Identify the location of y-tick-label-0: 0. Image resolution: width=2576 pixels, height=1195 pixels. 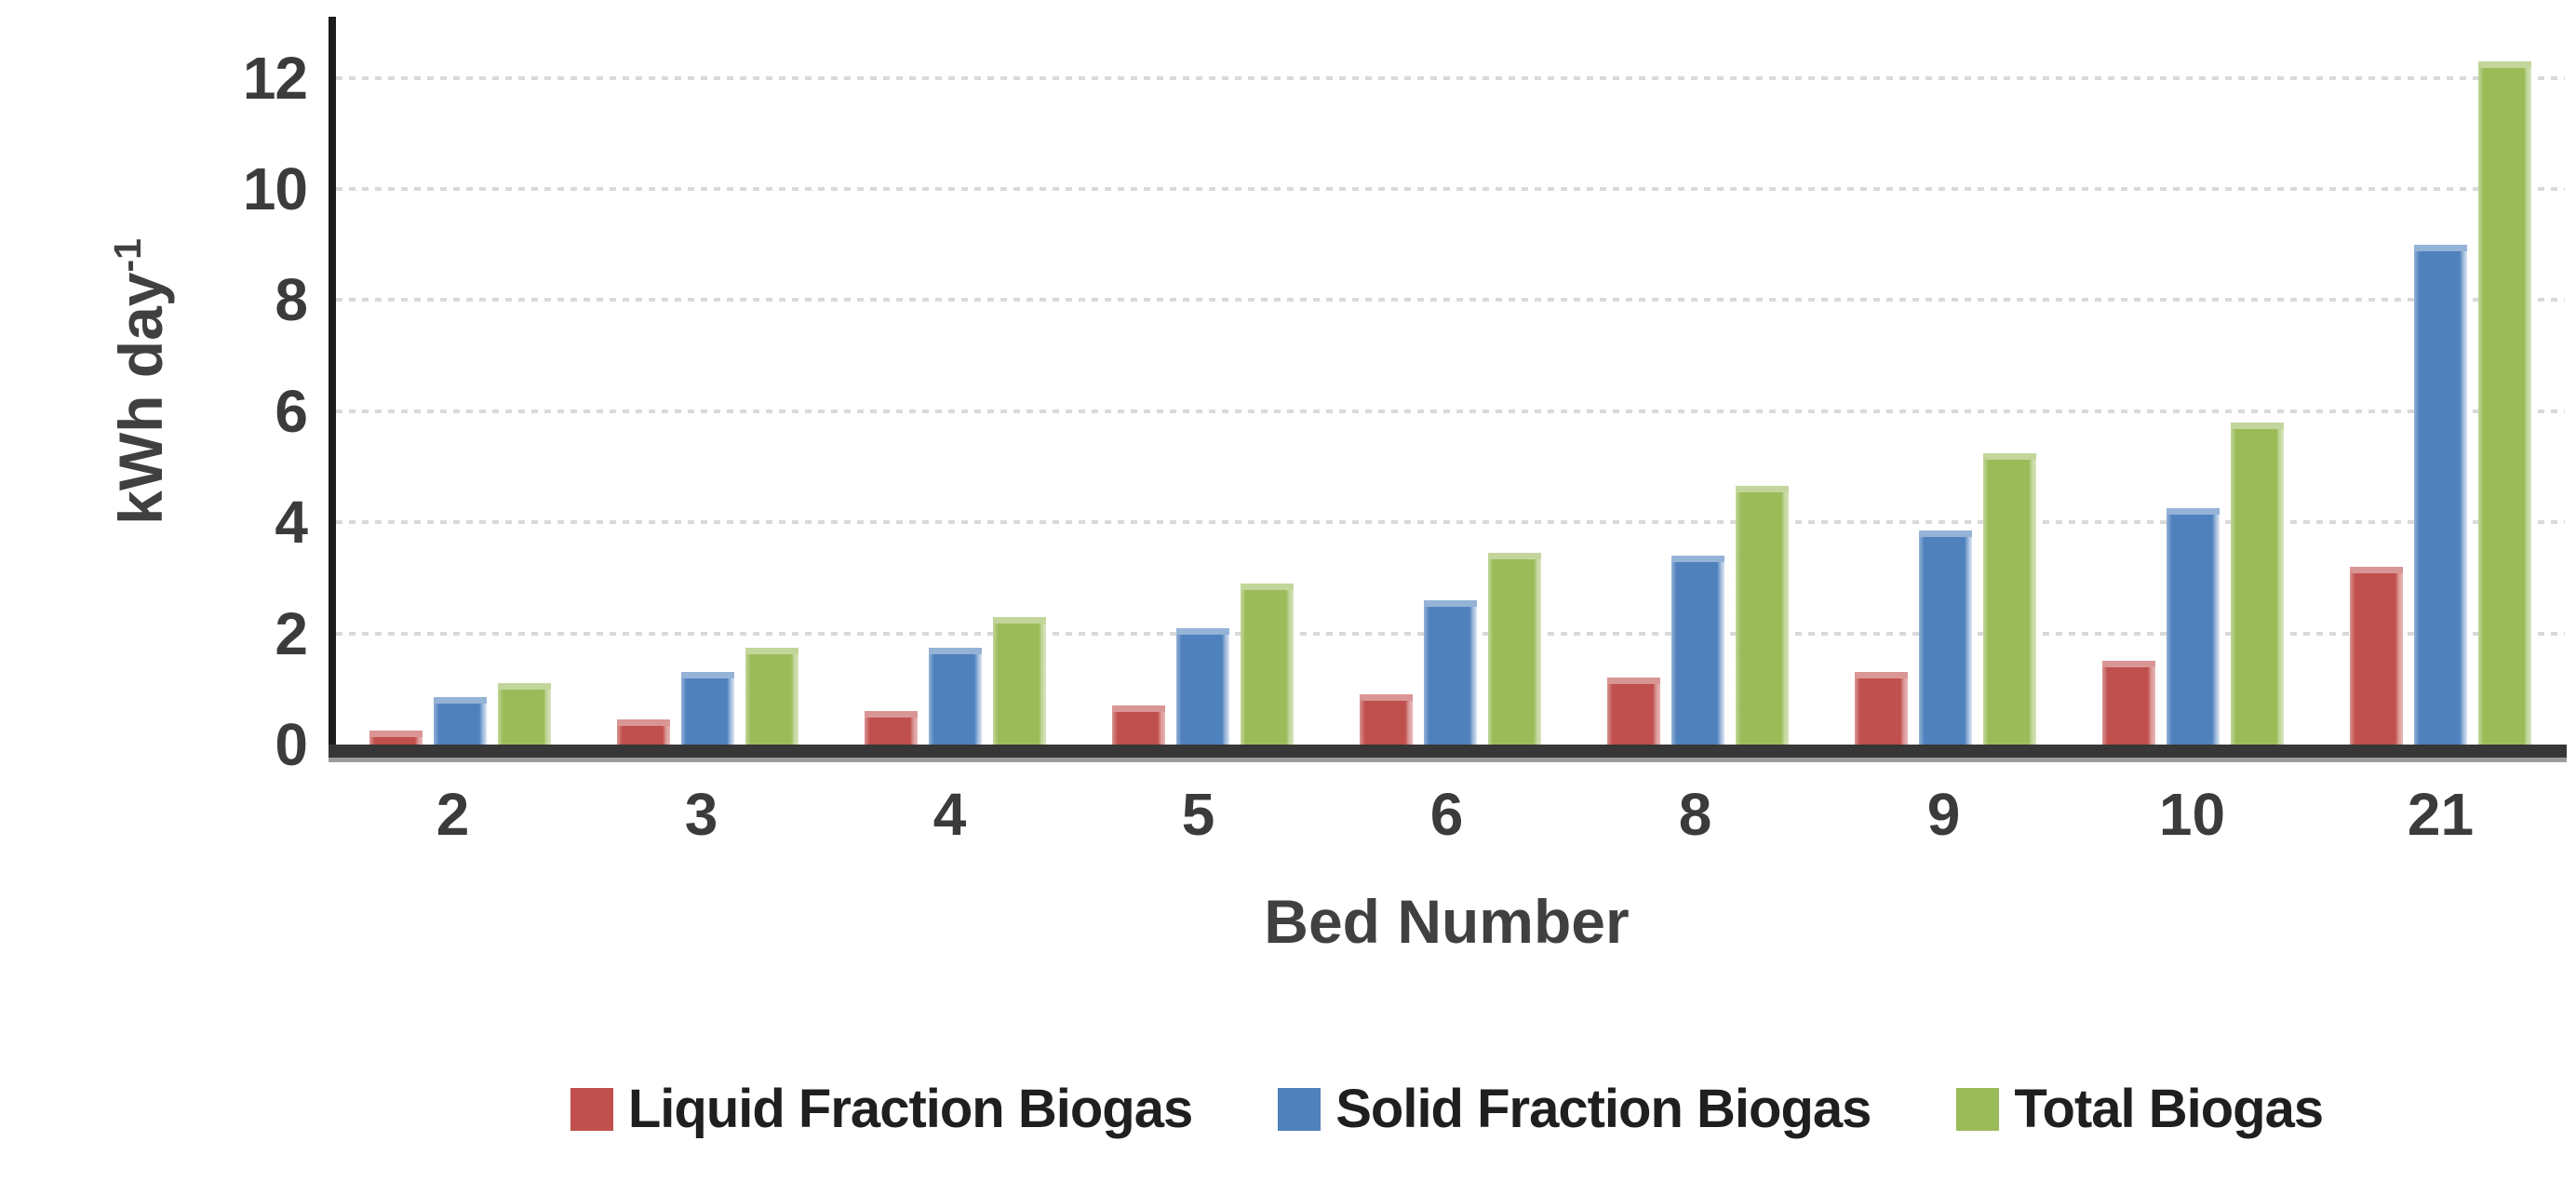
(291, 744).